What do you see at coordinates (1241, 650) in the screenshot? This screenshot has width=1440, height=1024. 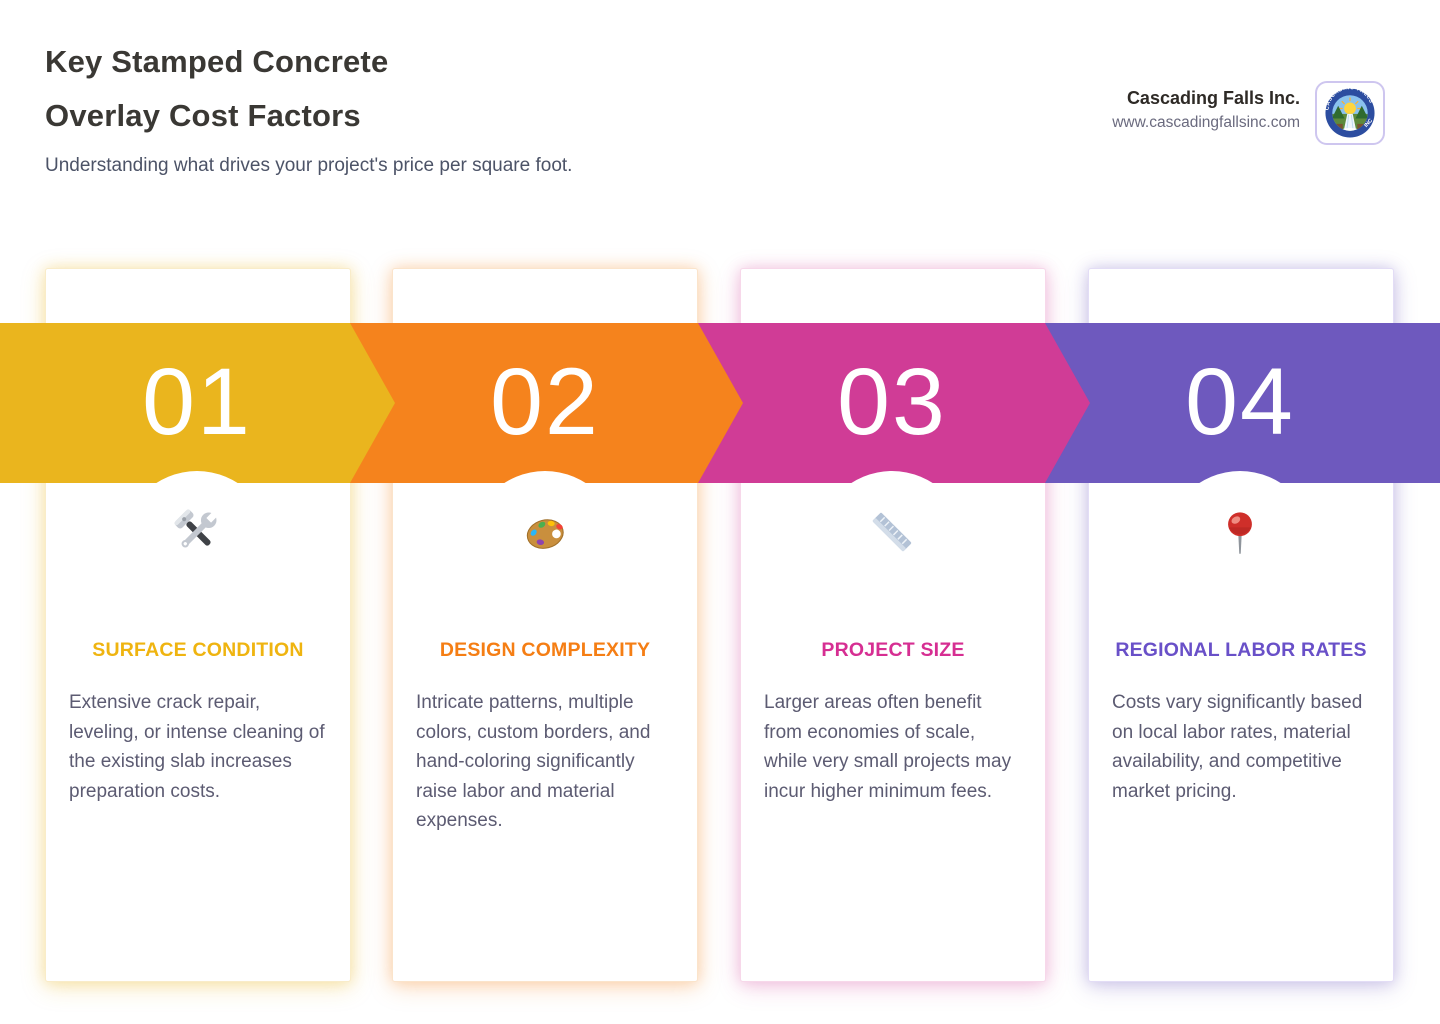 I see `card-4-title: REGIONAL LABOR RATES` at bounding box center [1241, 650].